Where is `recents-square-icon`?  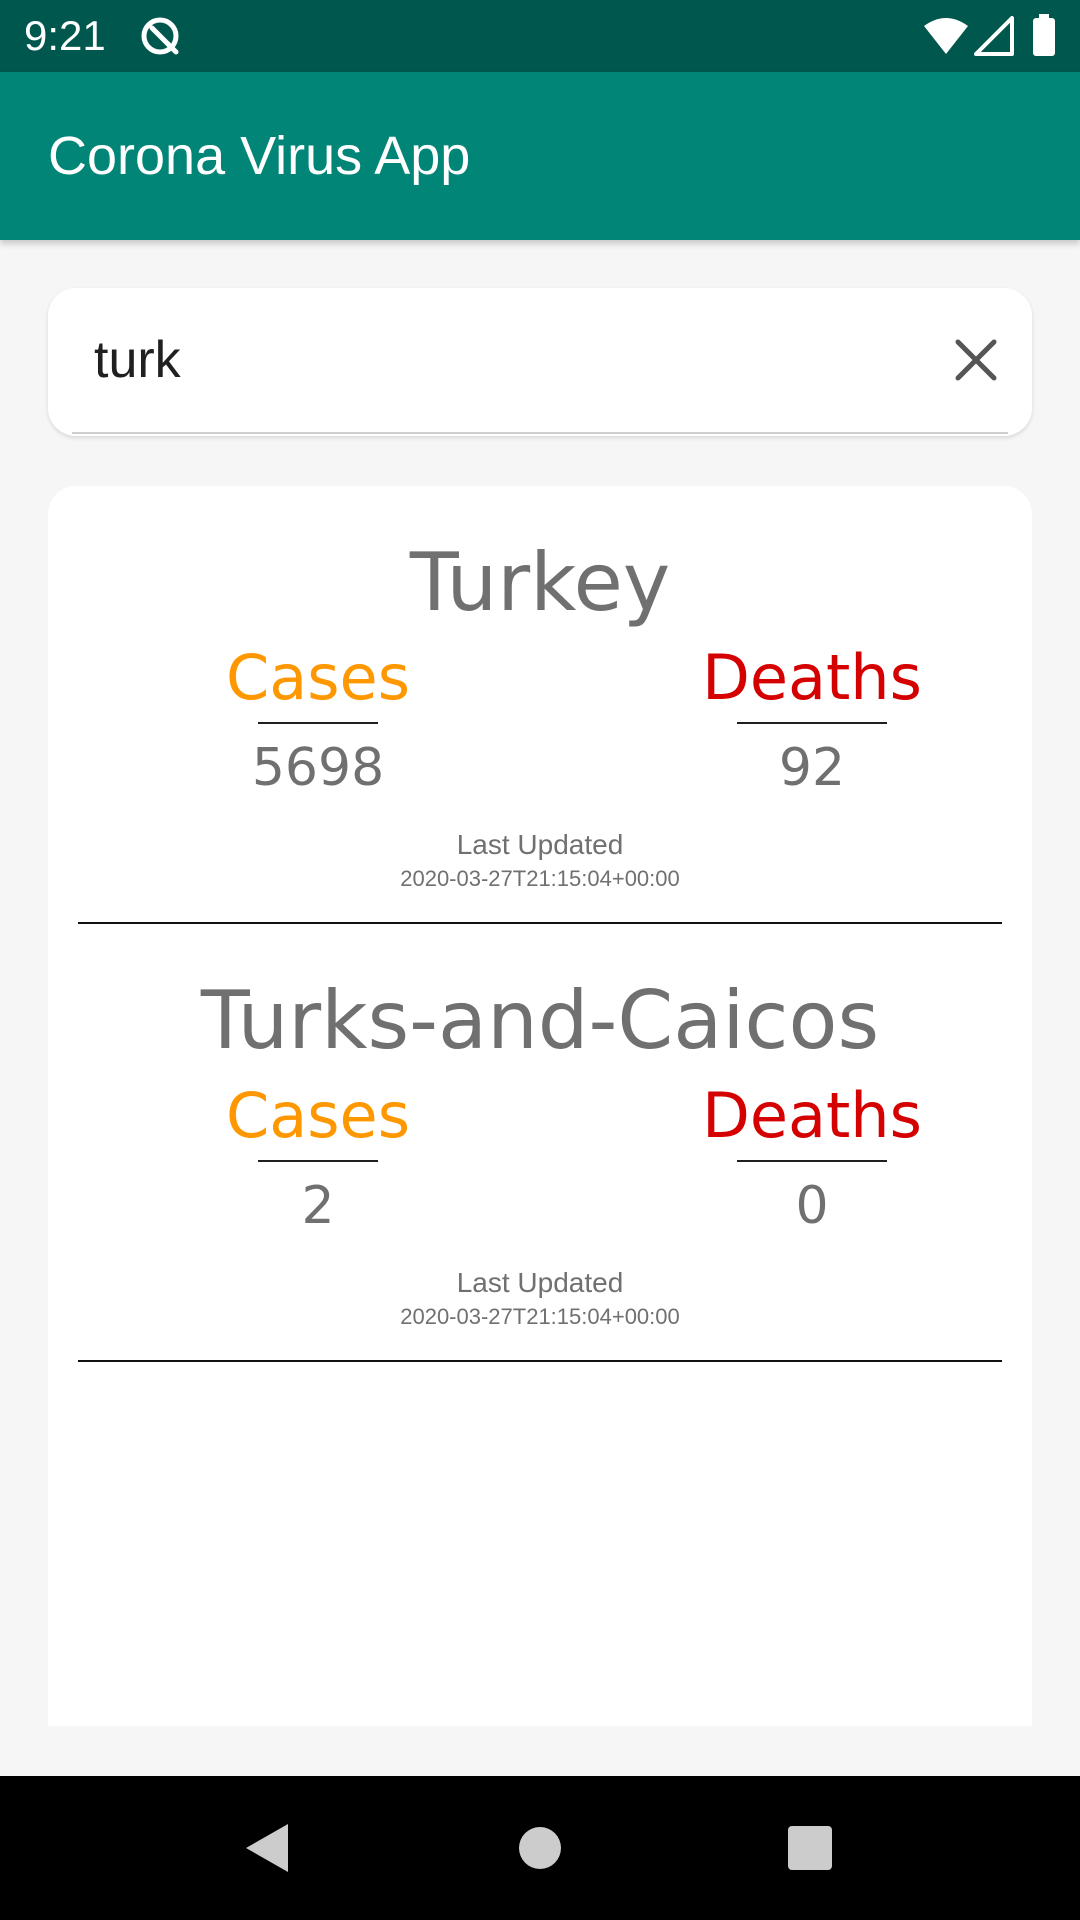
recents-square-icon is located at coordinates (810, 1848).